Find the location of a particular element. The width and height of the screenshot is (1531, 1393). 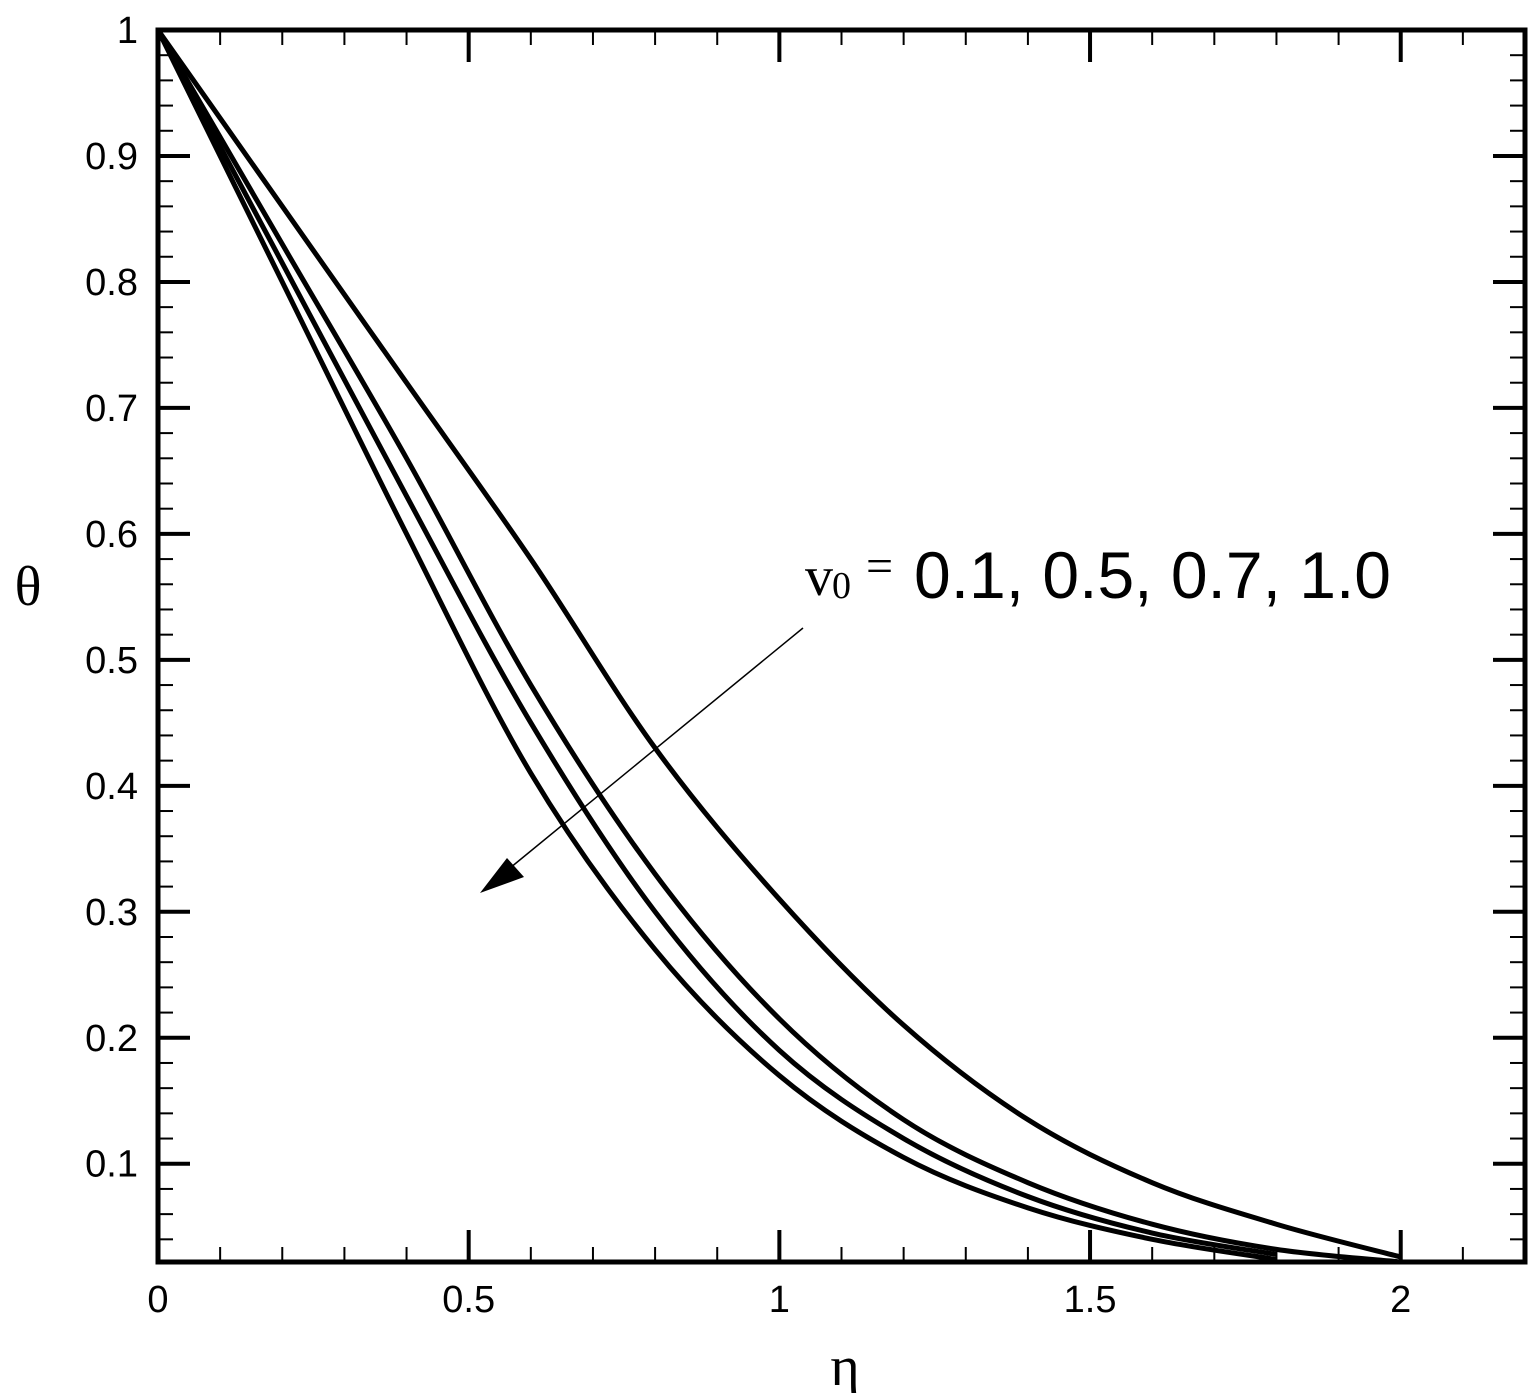

annotation-text: 0.1, 0.5, 0.7, 1.0 is located at coordinates (1152, 575).